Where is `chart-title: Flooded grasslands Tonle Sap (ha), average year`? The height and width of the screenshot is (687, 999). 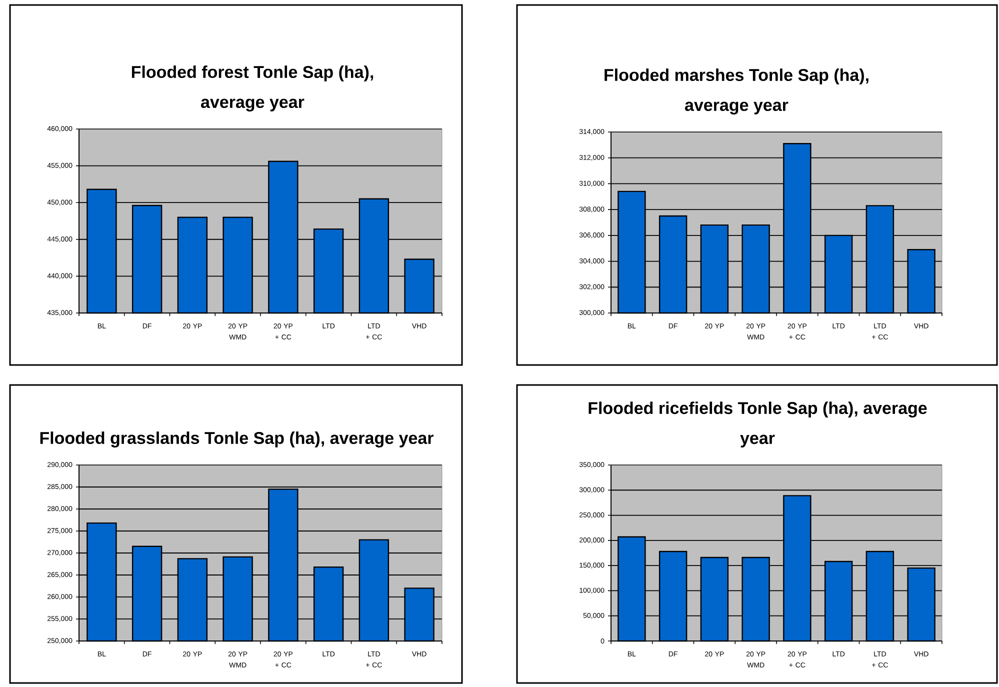
chart-title: Flooded grasslands Tonle Sap (ha), average year is located at coordinates (237, 440).